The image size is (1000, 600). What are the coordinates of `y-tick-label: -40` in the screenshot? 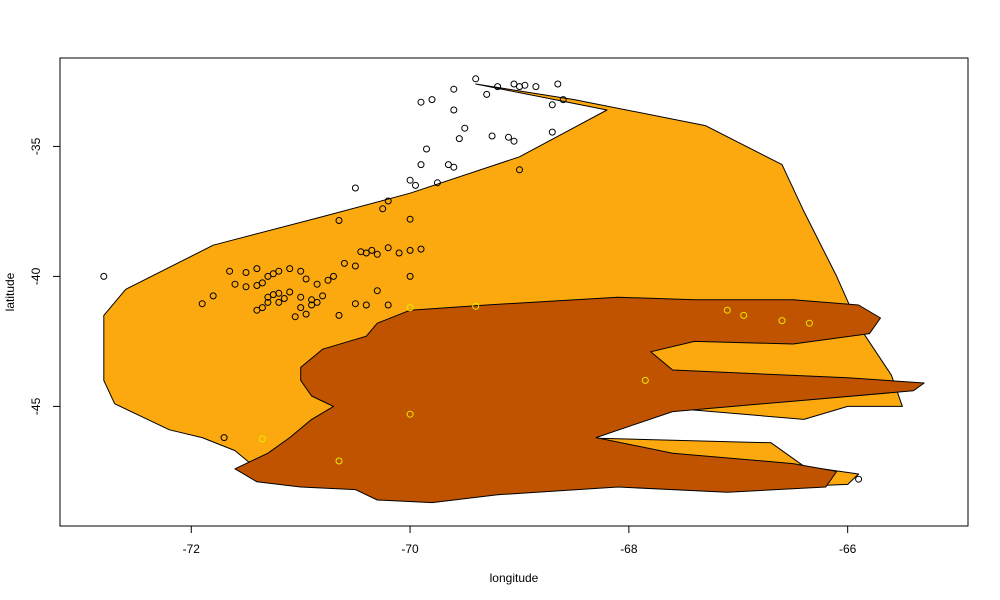 It's located at (36, 276).